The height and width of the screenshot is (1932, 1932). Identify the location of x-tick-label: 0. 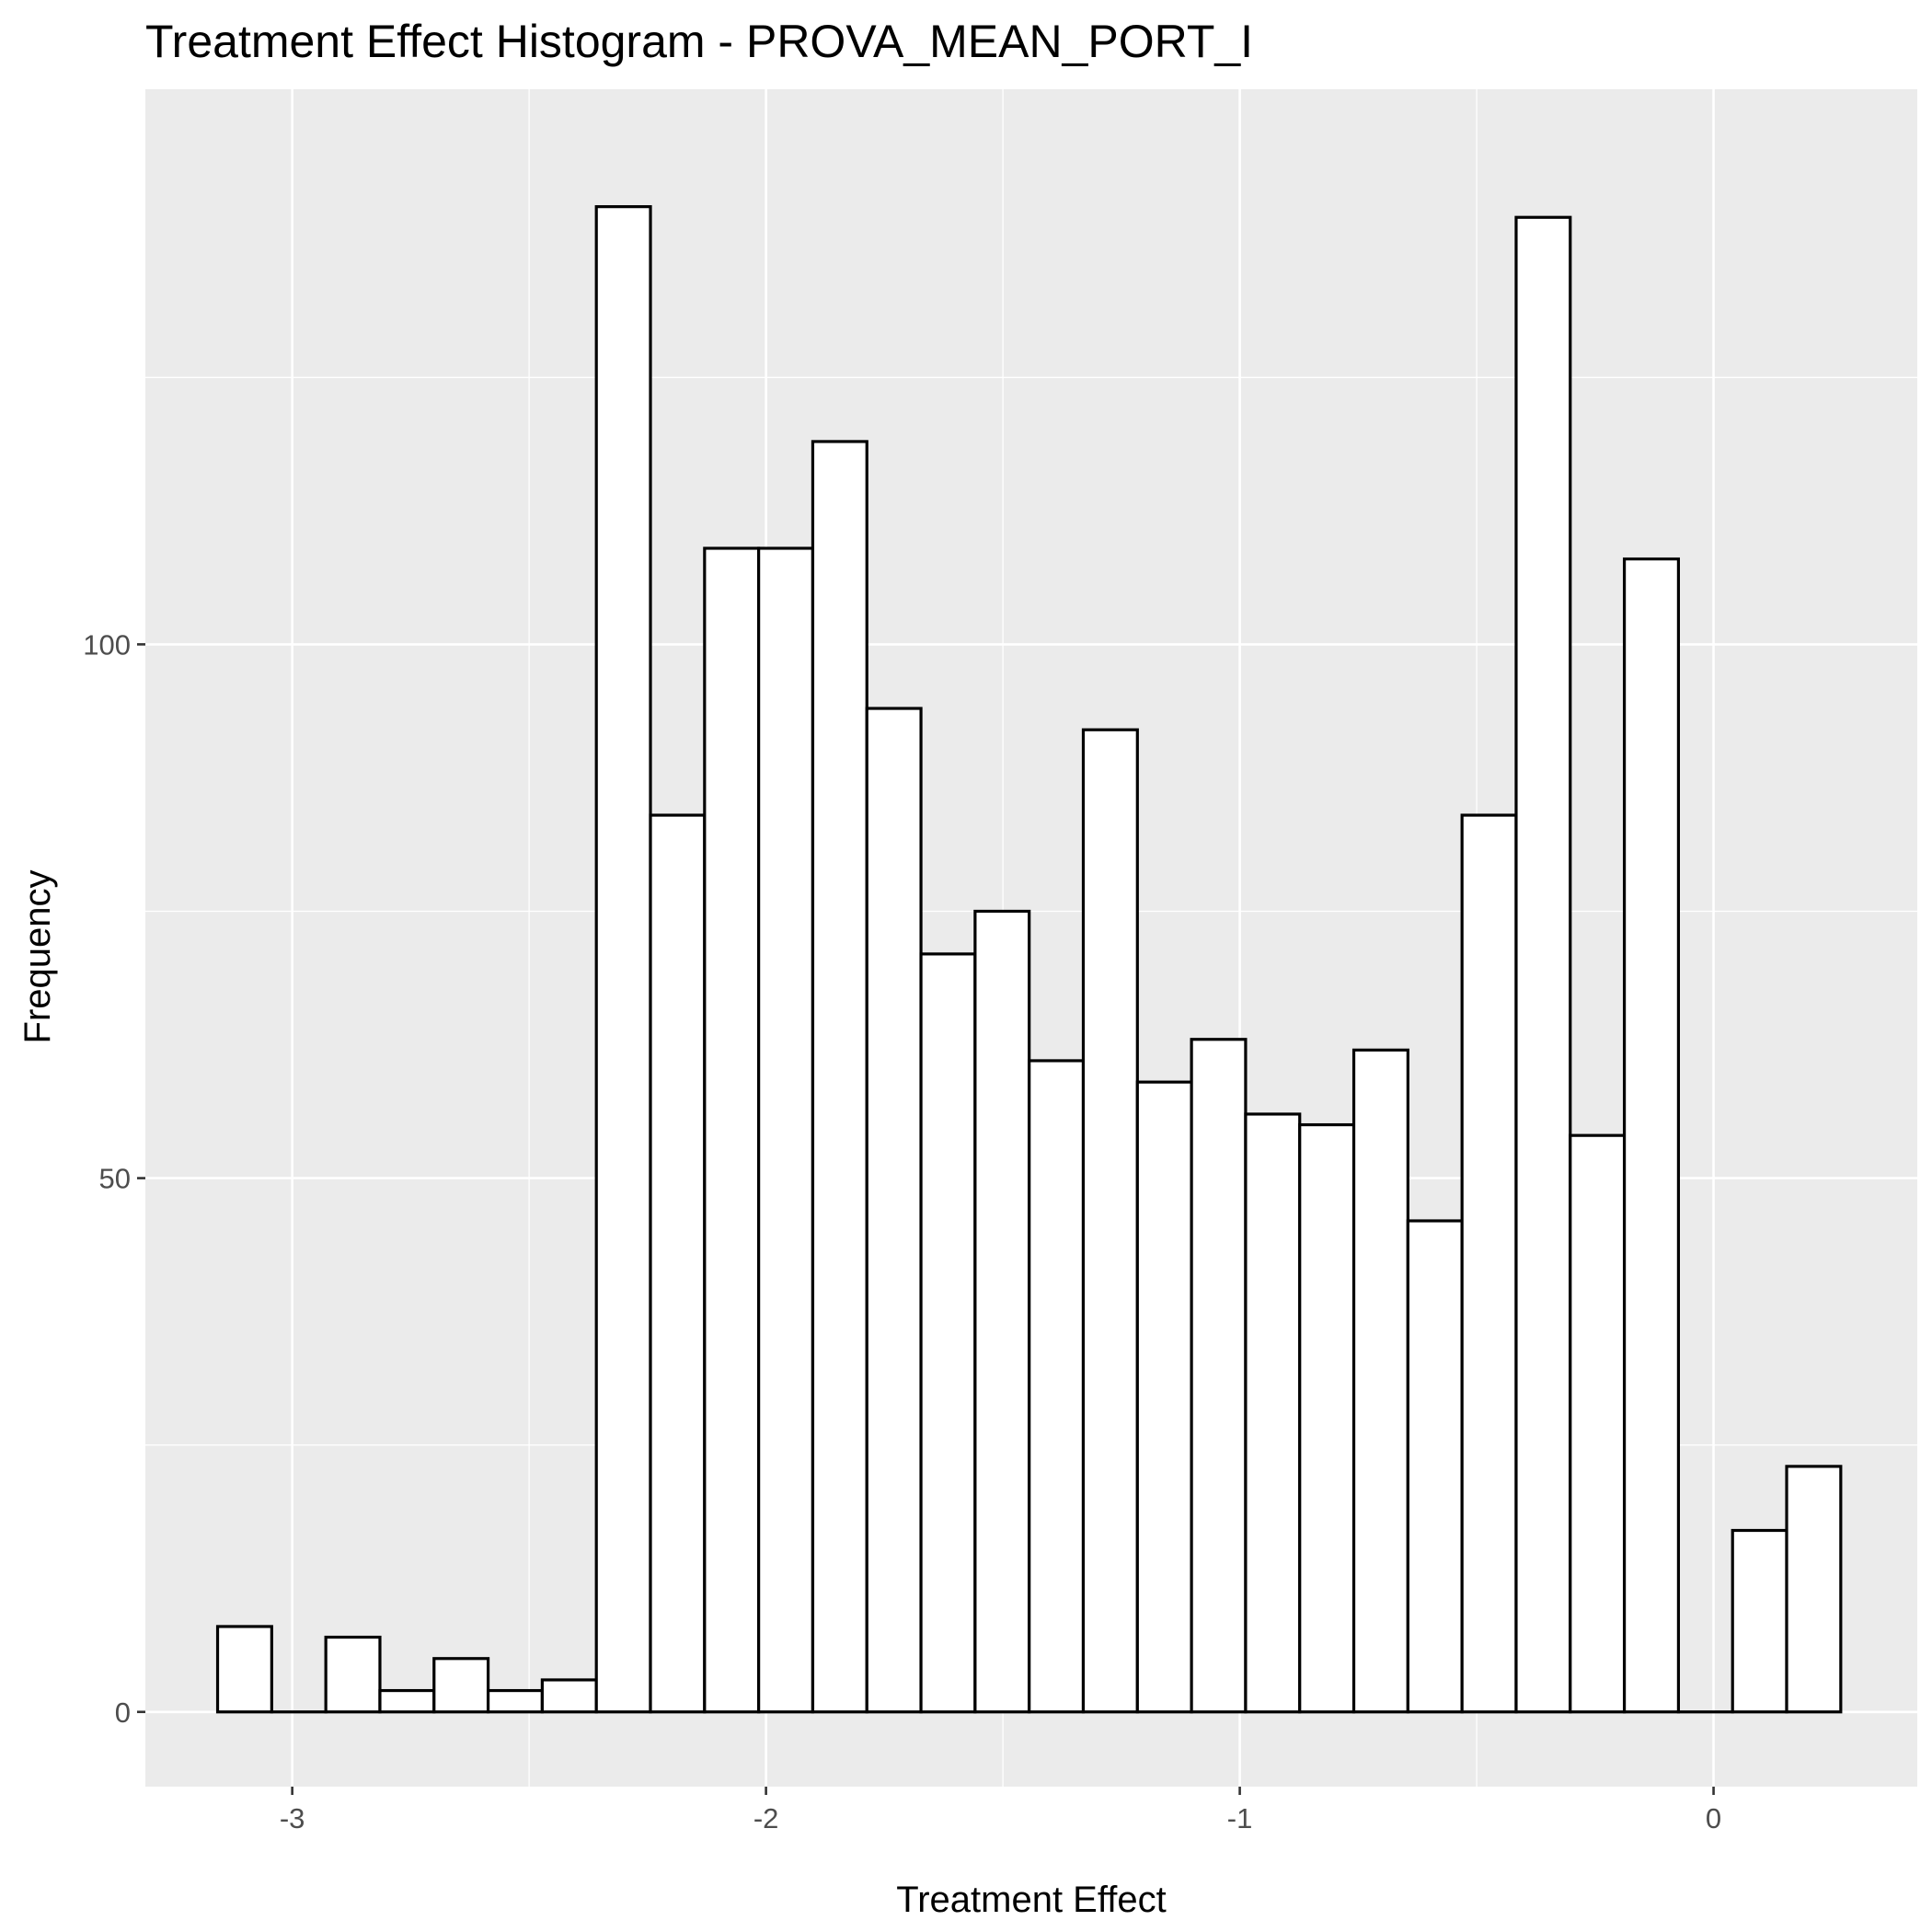
(1713, 1818).